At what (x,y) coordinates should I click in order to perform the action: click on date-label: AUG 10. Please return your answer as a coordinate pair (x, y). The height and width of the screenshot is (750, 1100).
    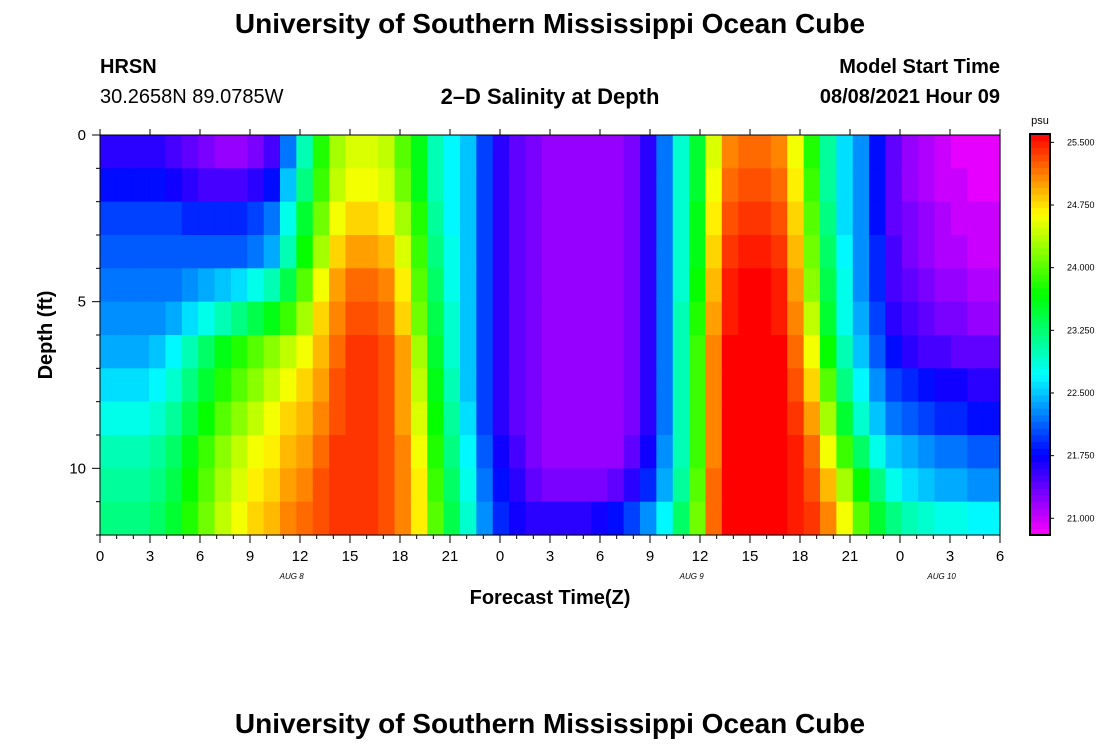
    Looking at the image, I should click on (941, 576).